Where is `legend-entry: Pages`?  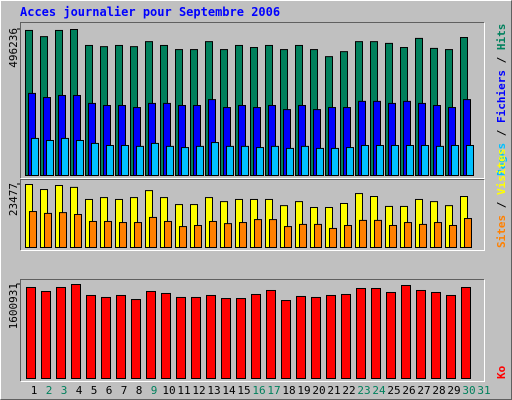 legend-entry: Pages is located at coordinates (501, 159).